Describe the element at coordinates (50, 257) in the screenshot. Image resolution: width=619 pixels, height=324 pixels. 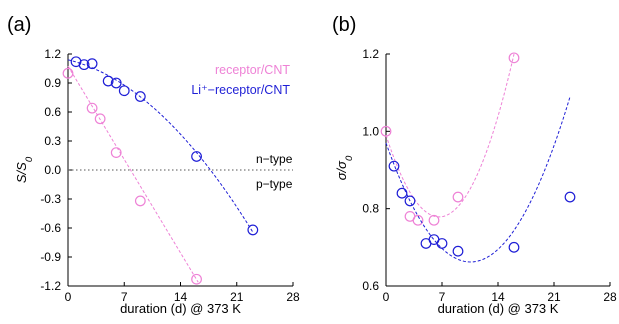
I see `y-tick-label: -0.9` at that location.